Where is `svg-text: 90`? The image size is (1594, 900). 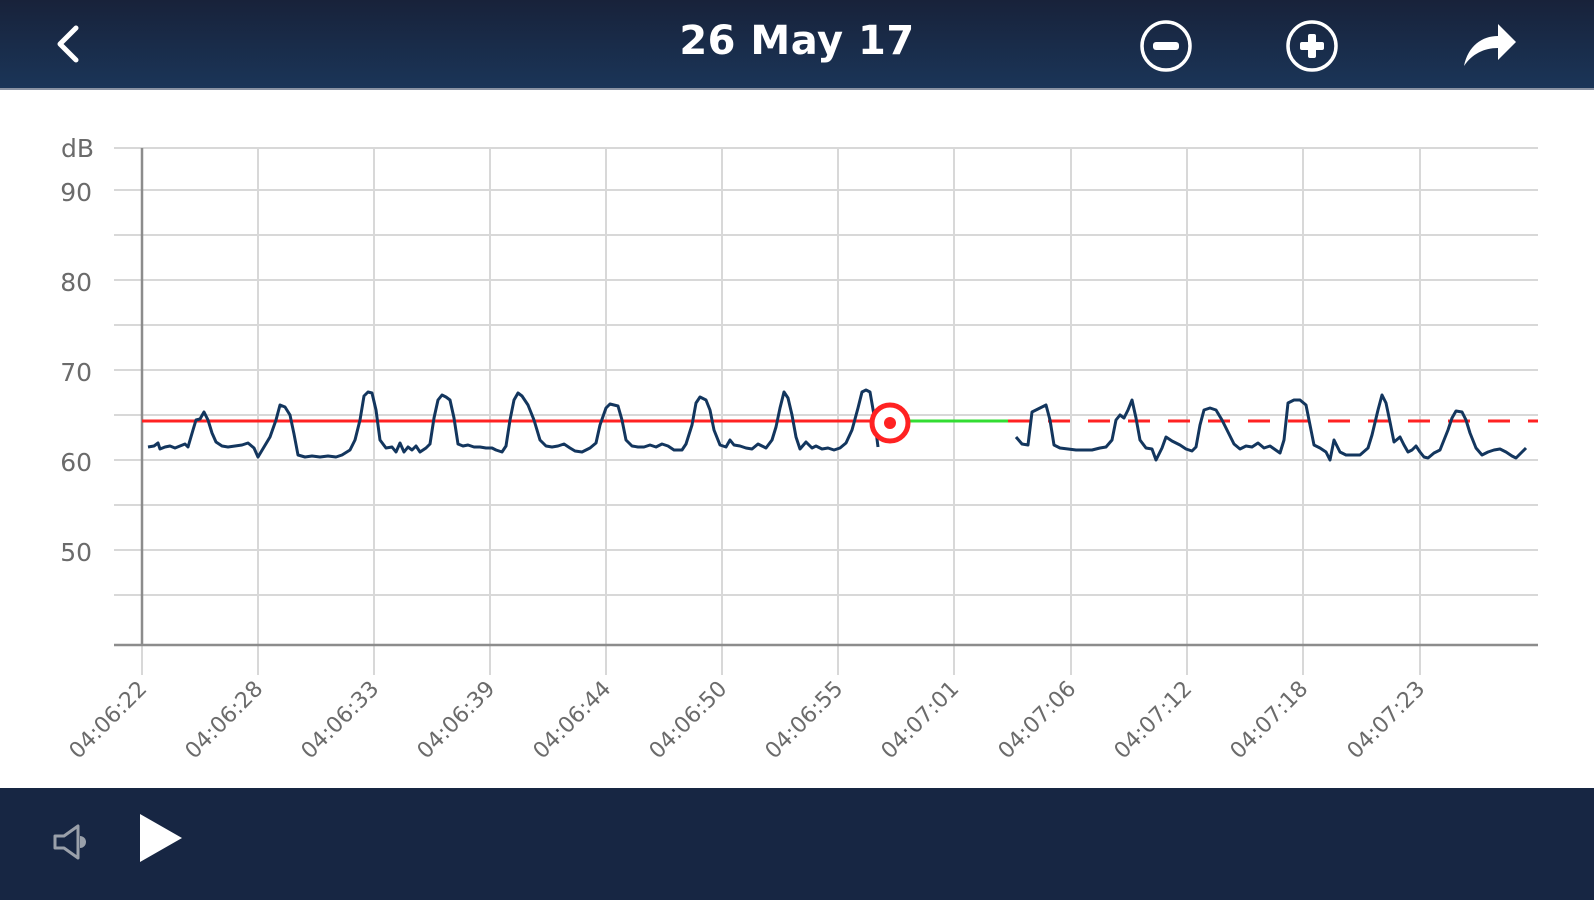 svg-text: 90 is located at coordinates (76, 192).